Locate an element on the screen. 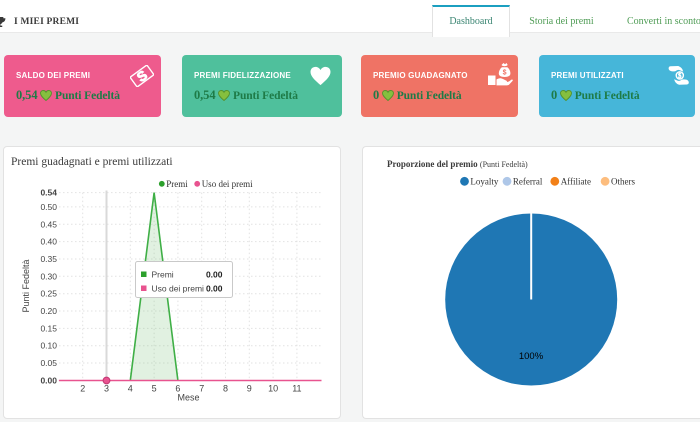 The image size is (700, 422). svg-text: 4 is located at coordinates (130, 389).